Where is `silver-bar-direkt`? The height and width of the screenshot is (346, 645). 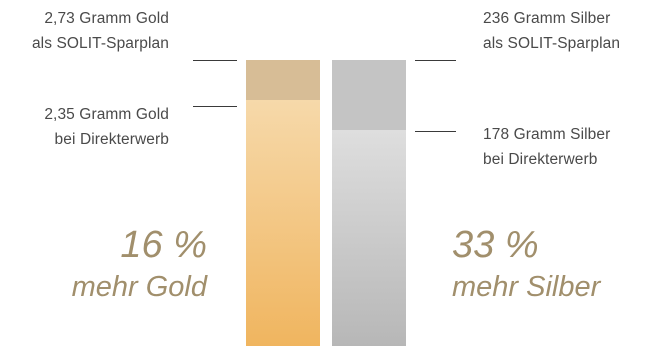
silver-bar-direkt is located at coordinates (369, 238).